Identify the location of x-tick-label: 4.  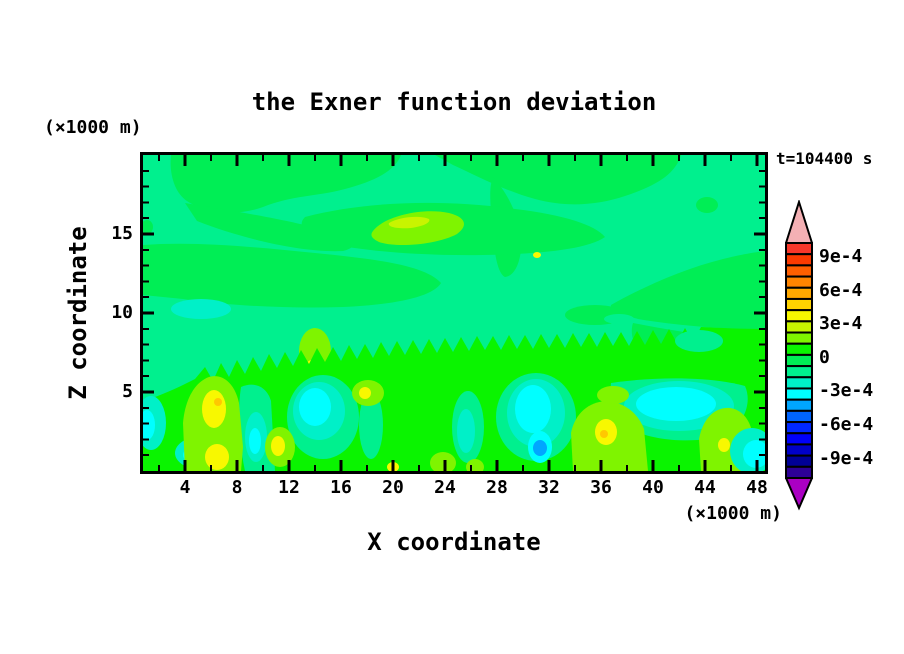
(185, 487).